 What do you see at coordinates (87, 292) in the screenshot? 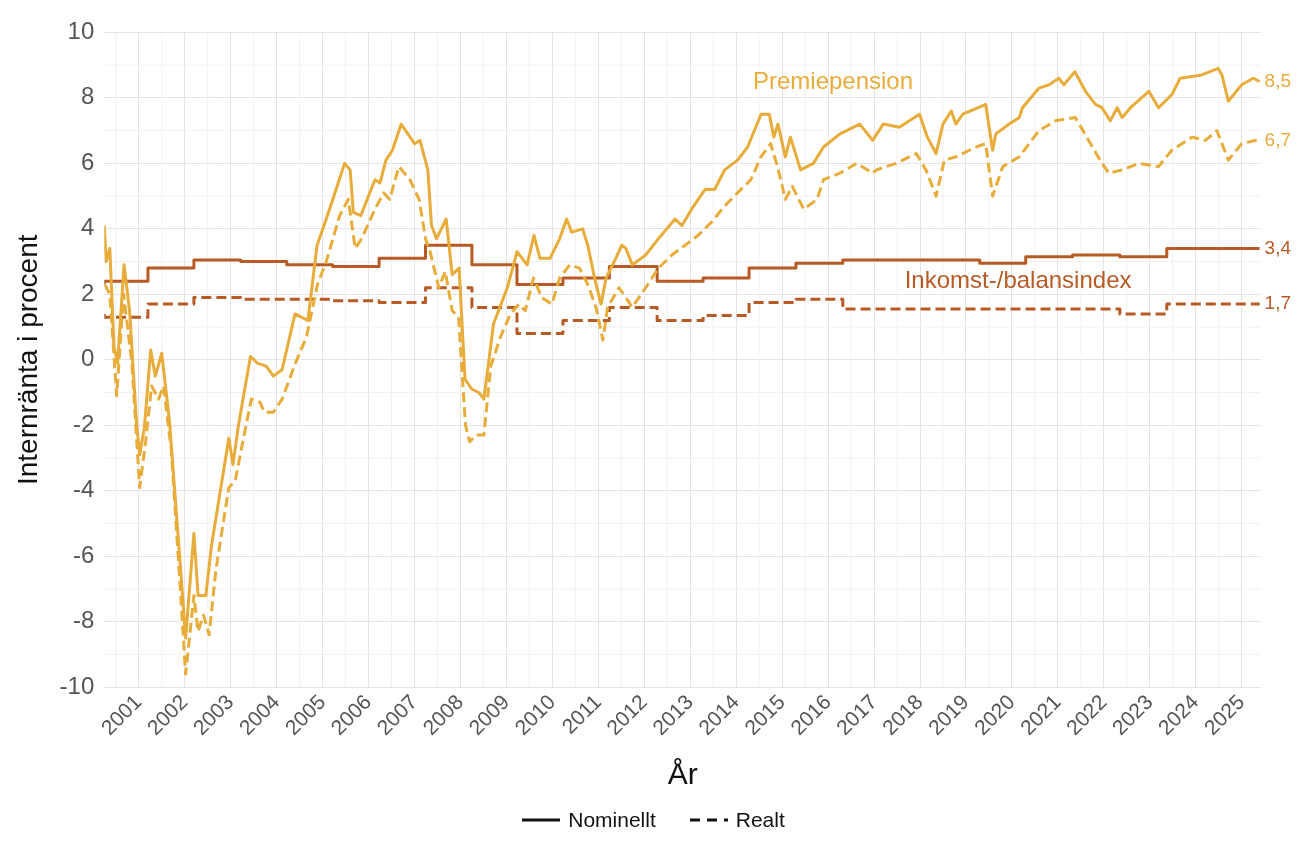
I see `y-tick-label: 2` at bounding box center [87, 292].